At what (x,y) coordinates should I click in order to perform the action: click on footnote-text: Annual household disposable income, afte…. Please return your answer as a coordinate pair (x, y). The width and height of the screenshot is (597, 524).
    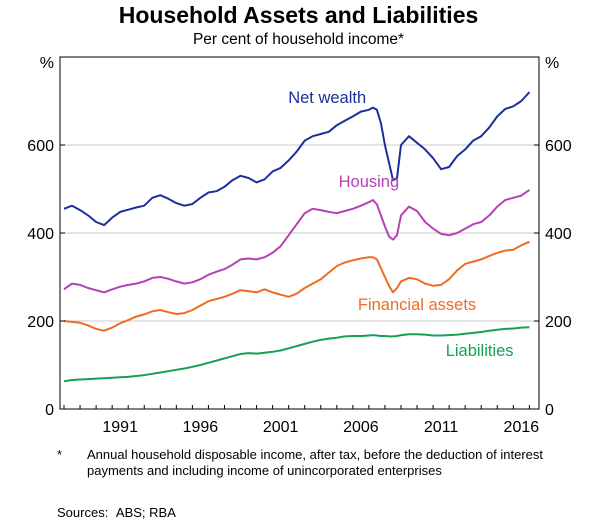
    Looking at the image, I should click on (315, 462).